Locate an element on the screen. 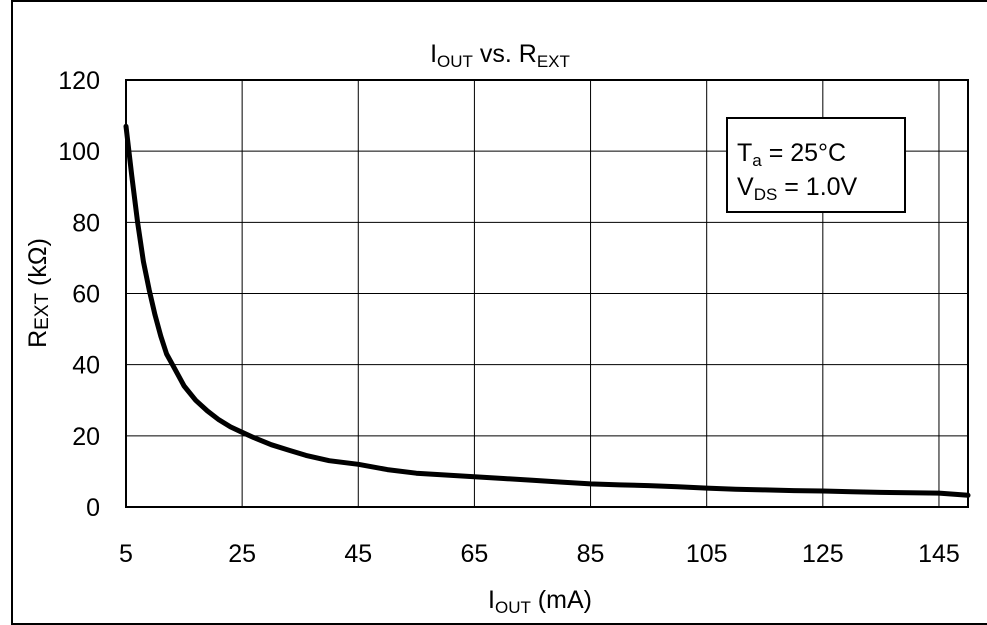 This screenshot has height=625, width=987. chart-title: IOUT vs. REXT is located at coordinates (500, 55).